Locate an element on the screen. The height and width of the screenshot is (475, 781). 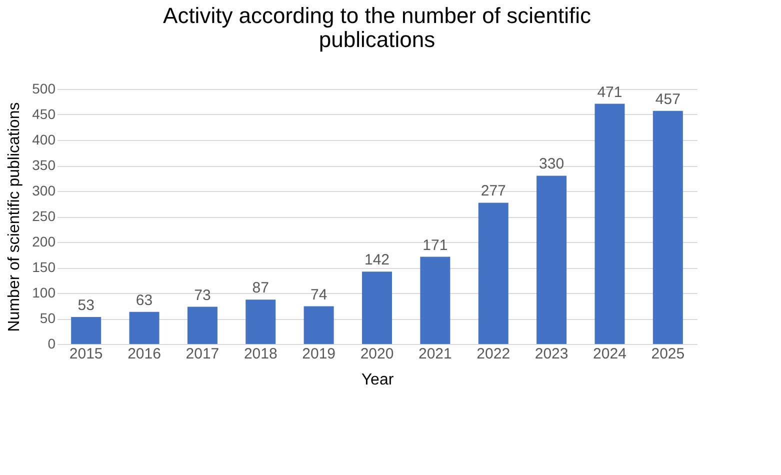
data-label: 63 is located at coordinates (144, 300).